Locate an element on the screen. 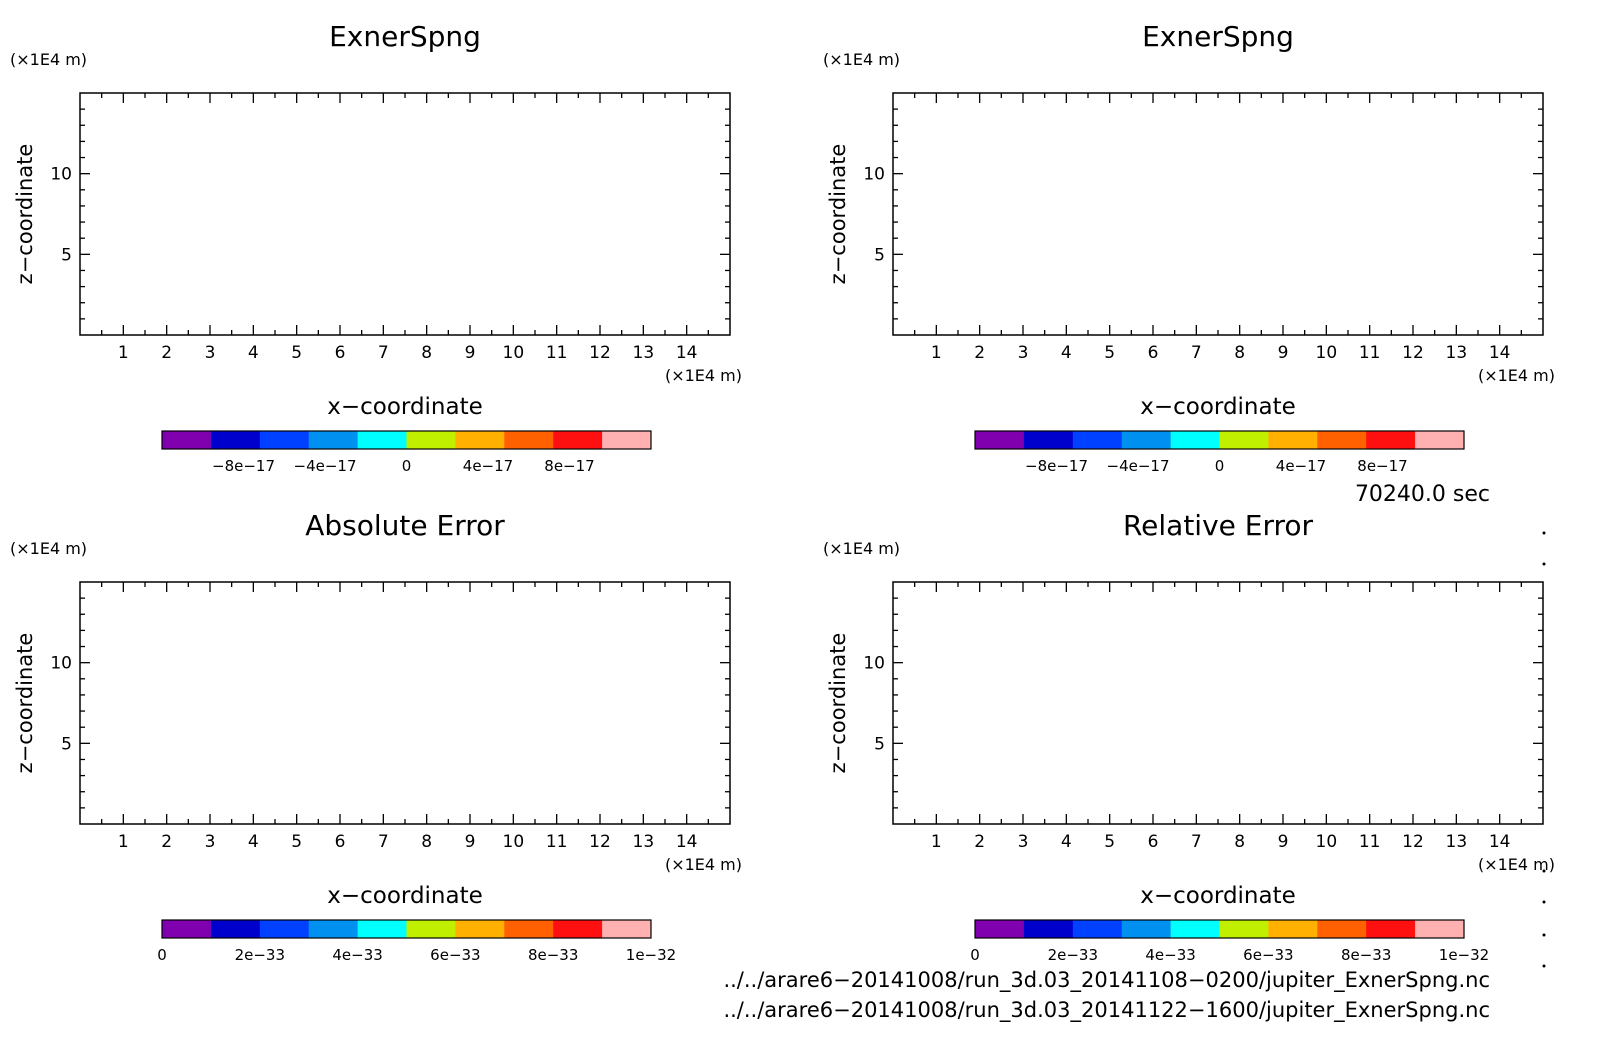 This screenshot has width=1604, height=1054. colorbar-tick-label: 2e−33 is located at coordinates (1073, 955).